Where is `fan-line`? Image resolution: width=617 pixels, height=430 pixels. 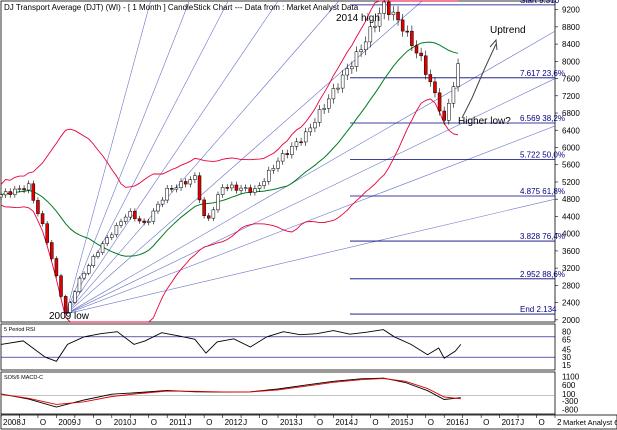 fan-line is located at coordinates (127, 157).